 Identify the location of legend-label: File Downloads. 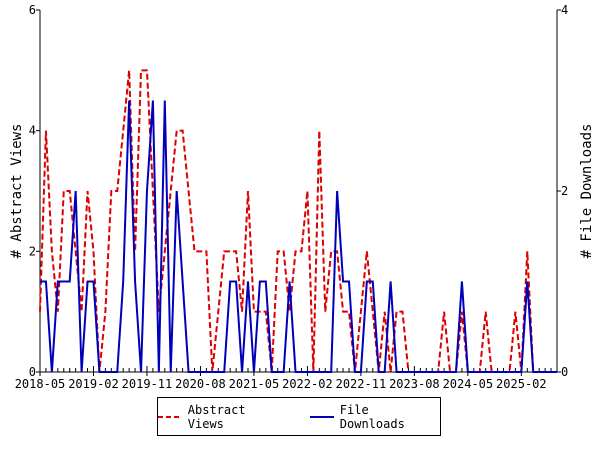
(372, 416).